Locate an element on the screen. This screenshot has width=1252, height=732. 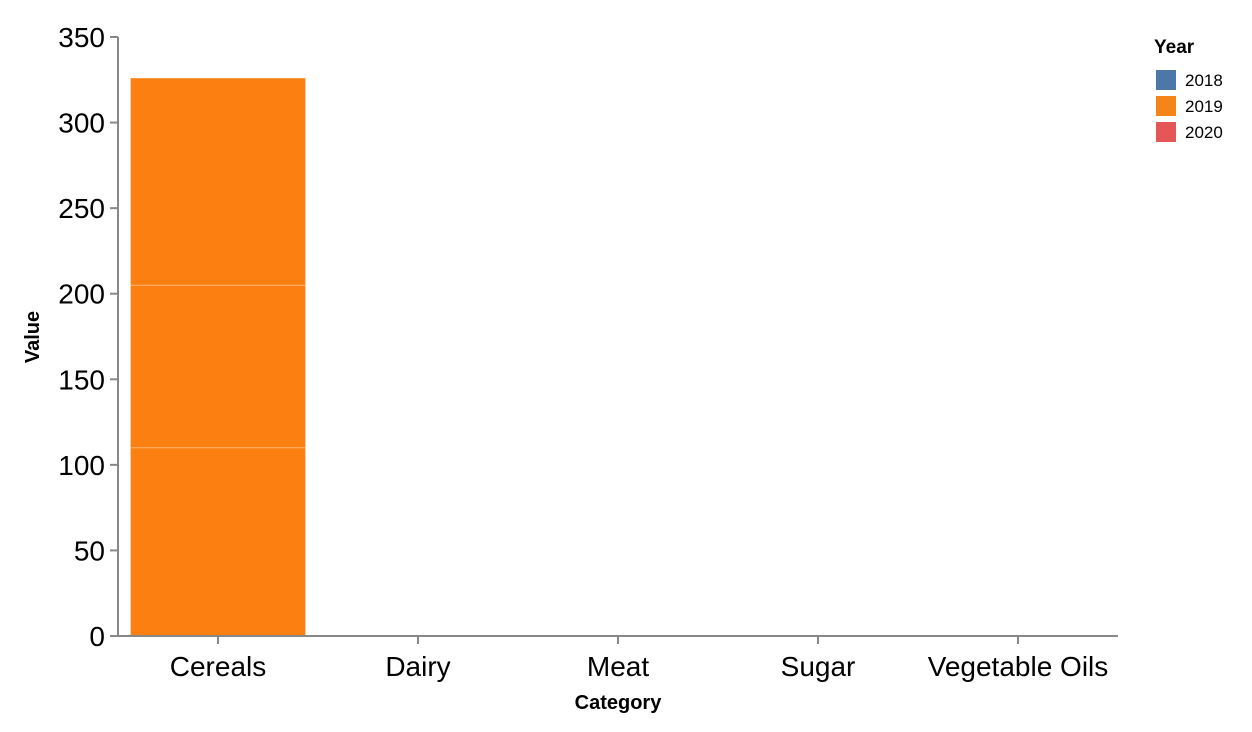
x-tick-label-meat: Meat is located at coordinates (618, 666).